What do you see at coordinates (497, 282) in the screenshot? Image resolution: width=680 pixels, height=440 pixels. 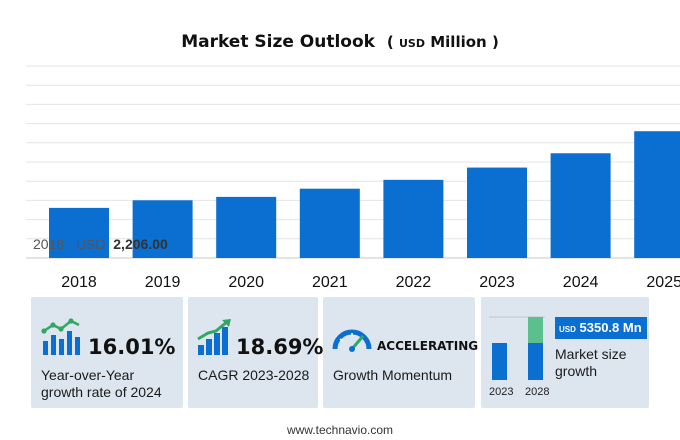 I see `x-tick-2023: 2023` at bounding box center [497, 282].